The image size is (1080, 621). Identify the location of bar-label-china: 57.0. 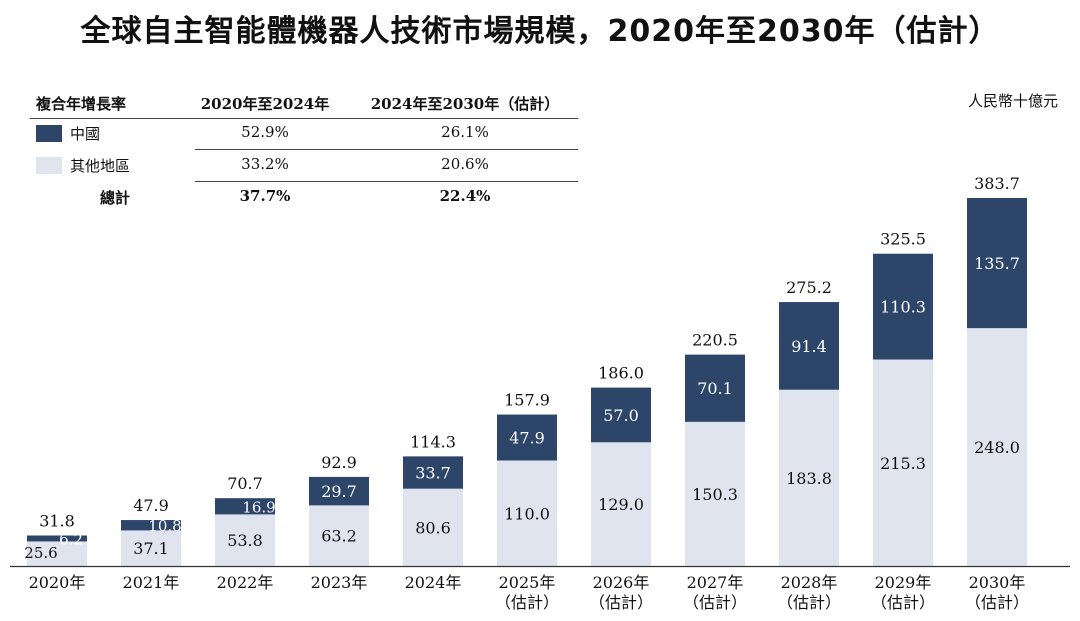
(621, 415).